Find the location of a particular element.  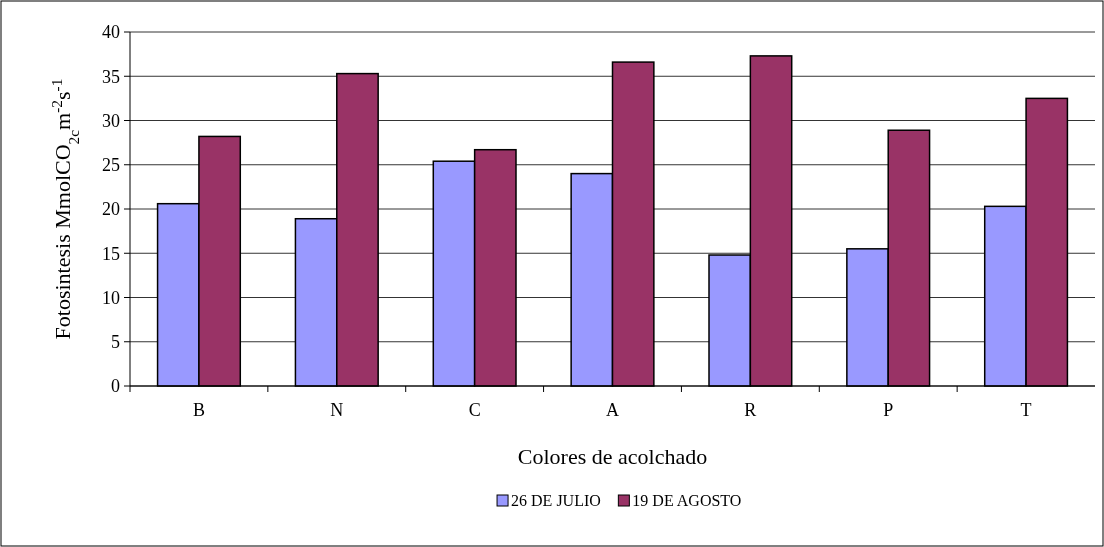

legend-label: 26 DE JULIO is located at coordinates (556, 500).